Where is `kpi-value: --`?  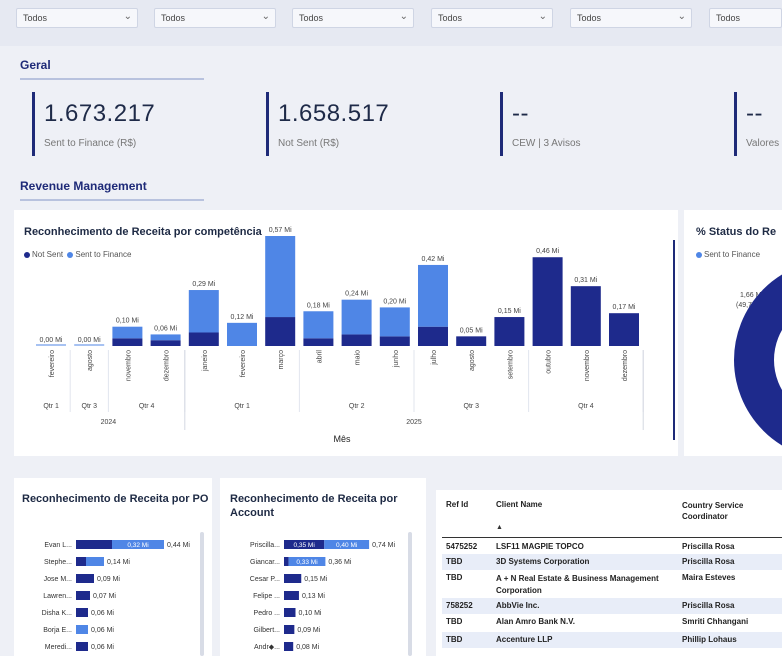
kpi-value: -- is located at coordinates (520, 113).